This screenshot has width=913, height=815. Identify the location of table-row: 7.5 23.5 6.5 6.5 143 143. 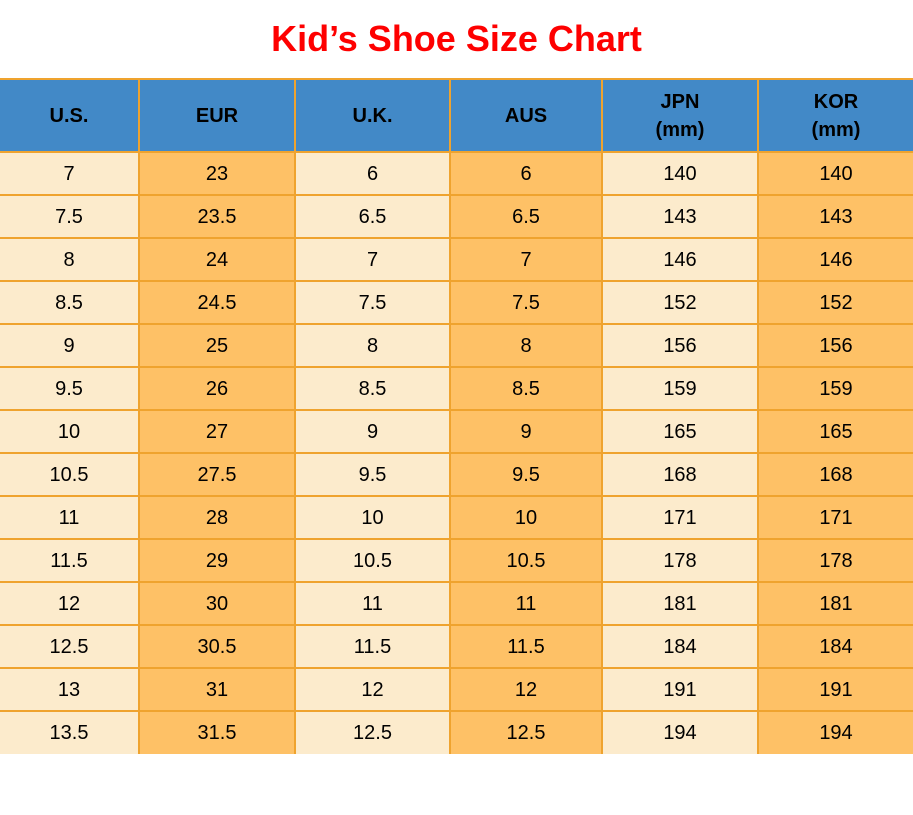
(456, 216).